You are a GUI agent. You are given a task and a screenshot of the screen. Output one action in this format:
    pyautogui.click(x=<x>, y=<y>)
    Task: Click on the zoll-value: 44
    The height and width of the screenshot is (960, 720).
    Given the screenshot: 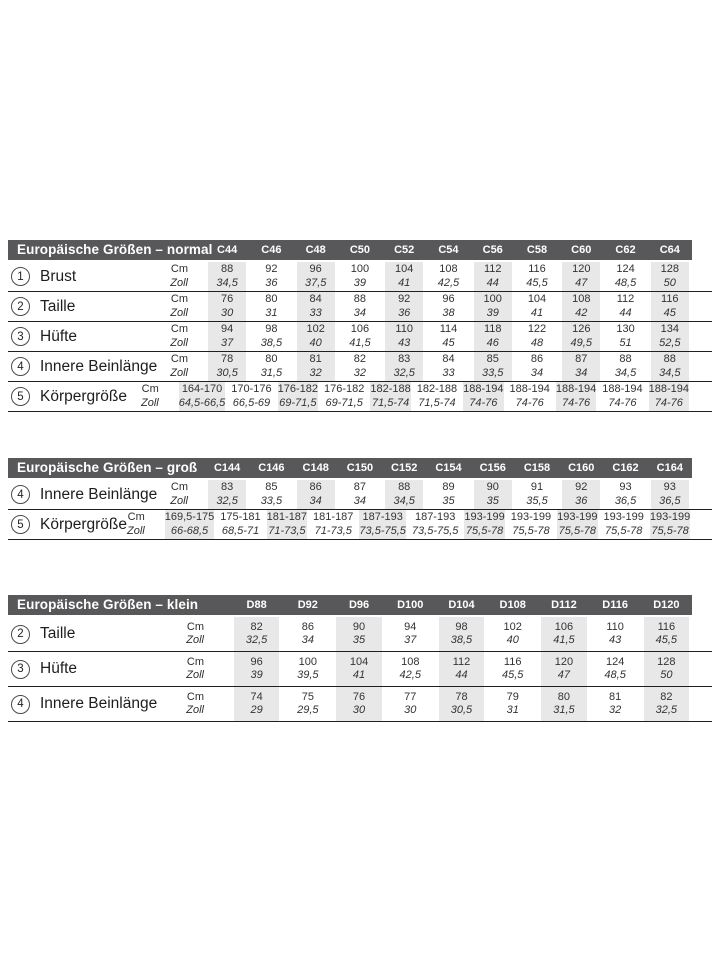 What is the action you would take?
    pyautogui.click(x=492, y=282)
    